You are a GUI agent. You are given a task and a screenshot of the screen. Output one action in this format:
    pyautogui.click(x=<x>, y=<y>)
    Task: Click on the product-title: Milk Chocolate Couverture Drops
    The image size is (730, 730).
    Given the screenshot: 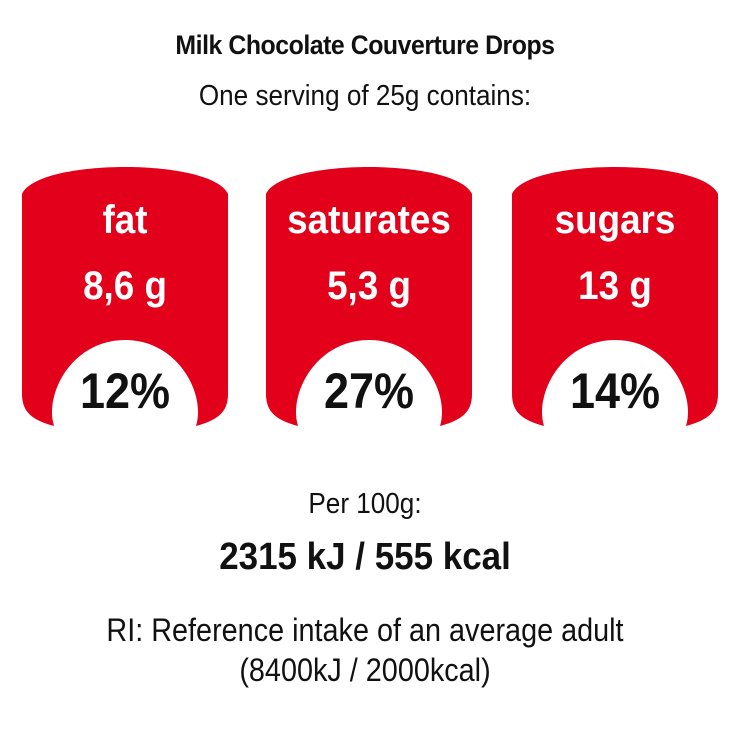 What is the action you would take?
    pyautogui.click(x=365, y=45)
    